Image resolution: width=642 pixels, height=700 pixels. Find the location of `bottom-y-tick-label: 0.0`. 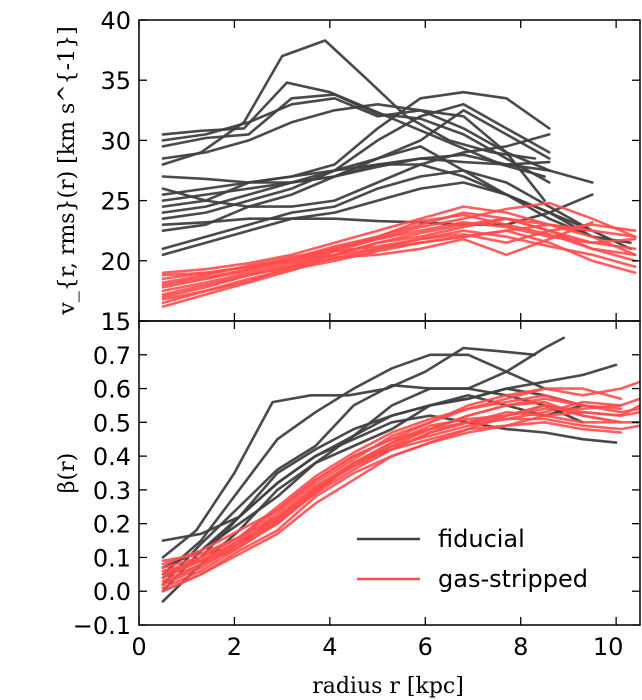

bottom-y-tick-label: 0.0 is located at coordinates (112, 592).